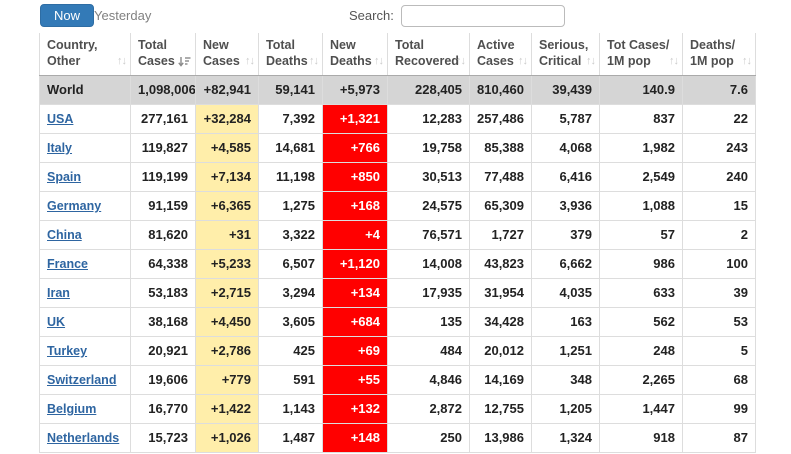 The width and height of the screenshot is (791, 454). What do you see at coordinates (719, 176) in the screenshot?
I see `cell-deaths_1m: 240` at bounding box center [719, 176].